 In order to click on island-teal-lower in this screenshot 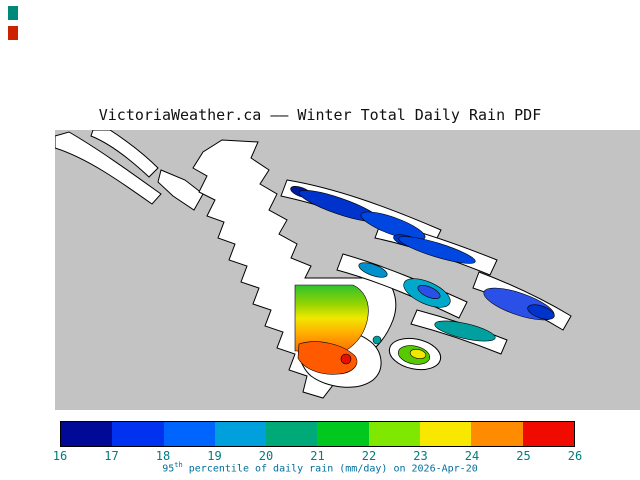, I will do `click(465, 331)`.